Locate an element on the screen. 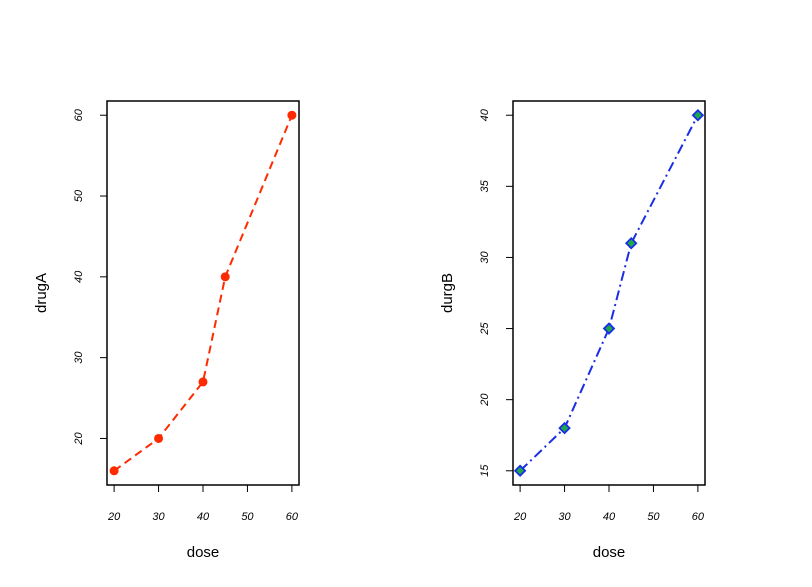 The width and height of the screenshot is (812, 587). y-tick-label: 15 is located at coordinates (485, 470).